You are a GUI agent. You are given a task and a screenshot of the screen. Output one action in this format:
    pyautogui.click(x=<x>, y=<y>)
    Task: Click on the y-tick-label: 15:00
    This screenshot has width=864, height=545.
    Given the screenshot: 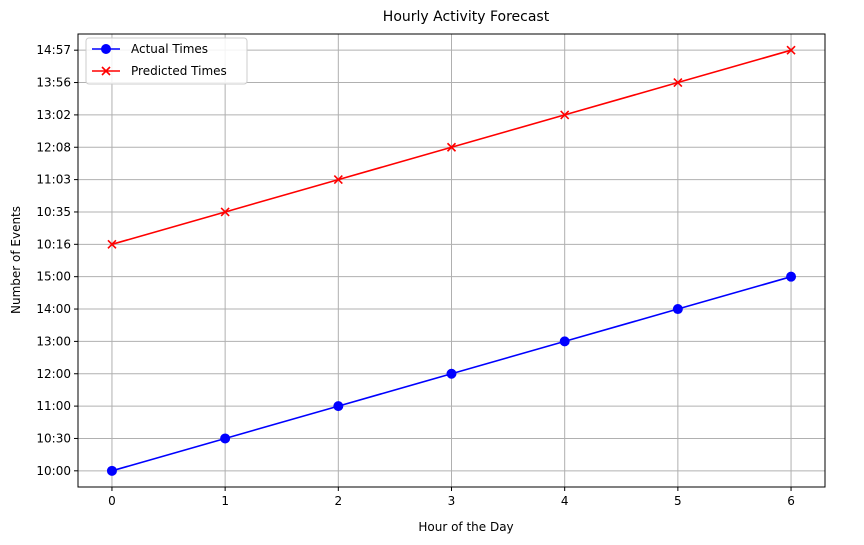 What is the action you would take?
    pyautogui.click(x=53, y=277)
    